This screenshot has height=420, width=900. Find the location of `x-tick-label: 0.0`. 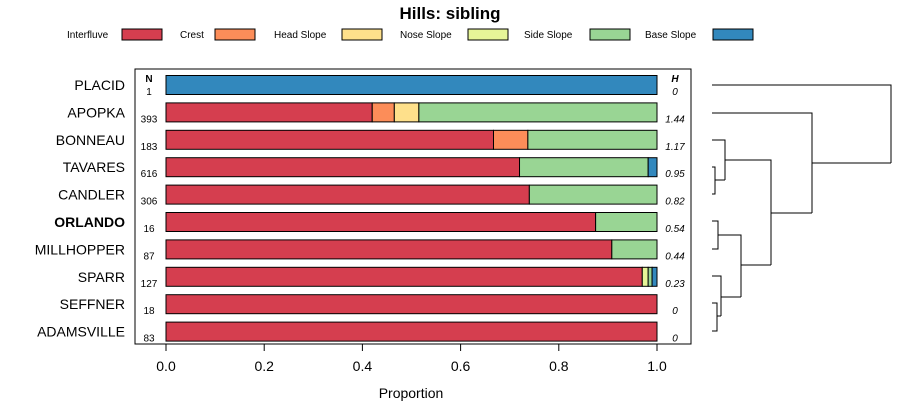

x-tick-label: 0.0 is located at coordinates (166, 366).